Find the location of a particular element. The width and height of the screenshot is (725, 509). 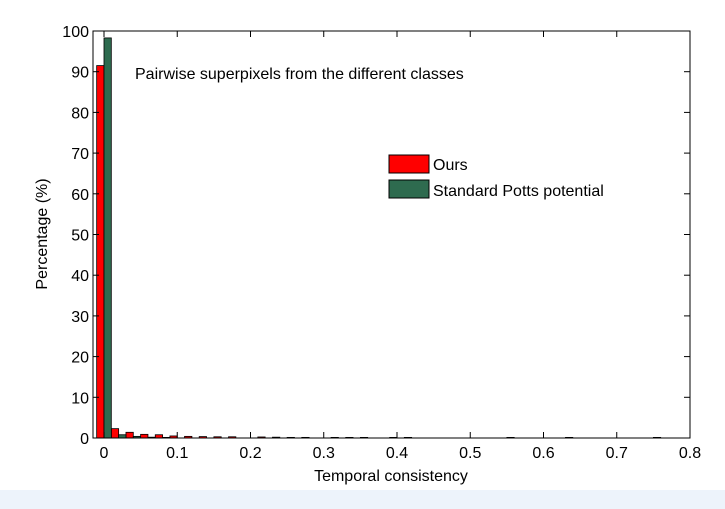

y-tick-label-10: 100 is located at coordinates (75, 32).